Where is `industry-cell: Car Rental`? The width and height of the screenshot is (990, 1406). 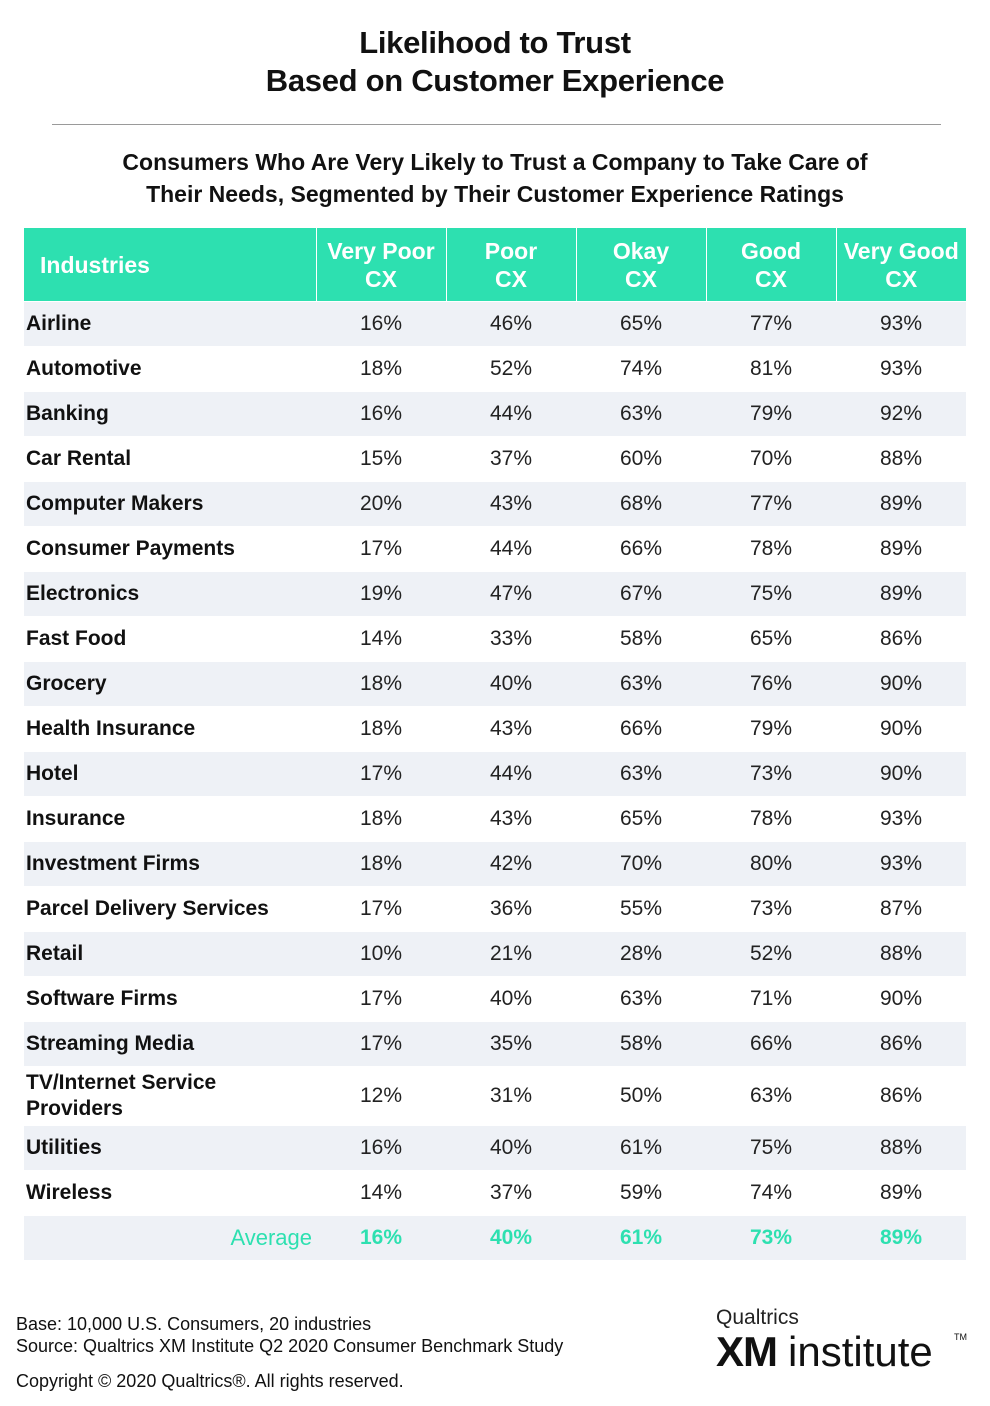 industry-cell: Car Rental is located at coordinates (170, 459).